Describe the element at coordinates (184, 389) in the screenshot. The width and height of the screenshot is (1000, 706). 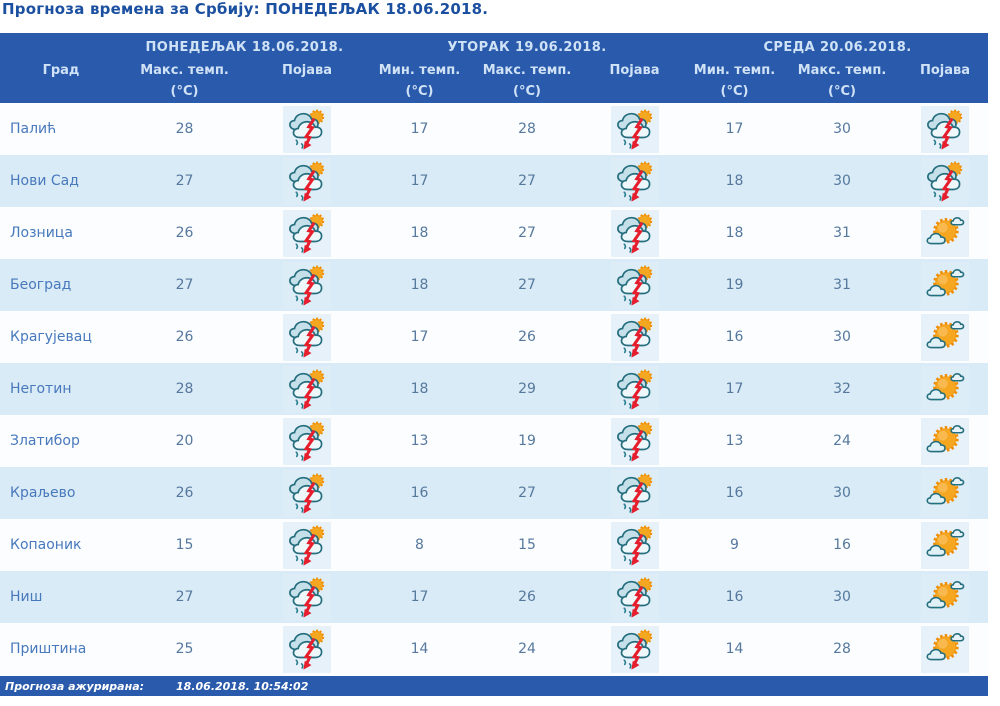
I see `mon-max-temp-cell: 28` at that location.